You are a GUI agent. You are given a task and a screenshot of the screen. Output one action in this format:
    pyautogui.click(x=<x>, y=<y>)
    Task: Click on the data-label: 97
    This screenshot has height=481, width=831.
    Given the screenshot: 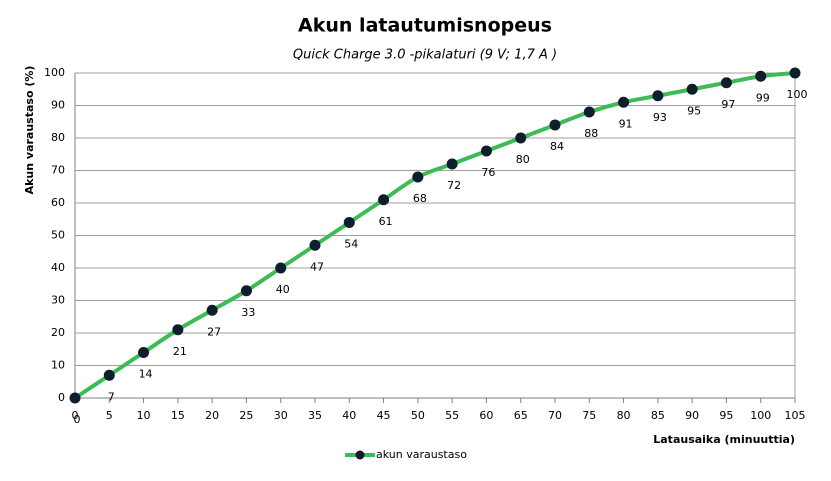 What is the action you would take?
    pyautogui.click(x=728, y=104)
    